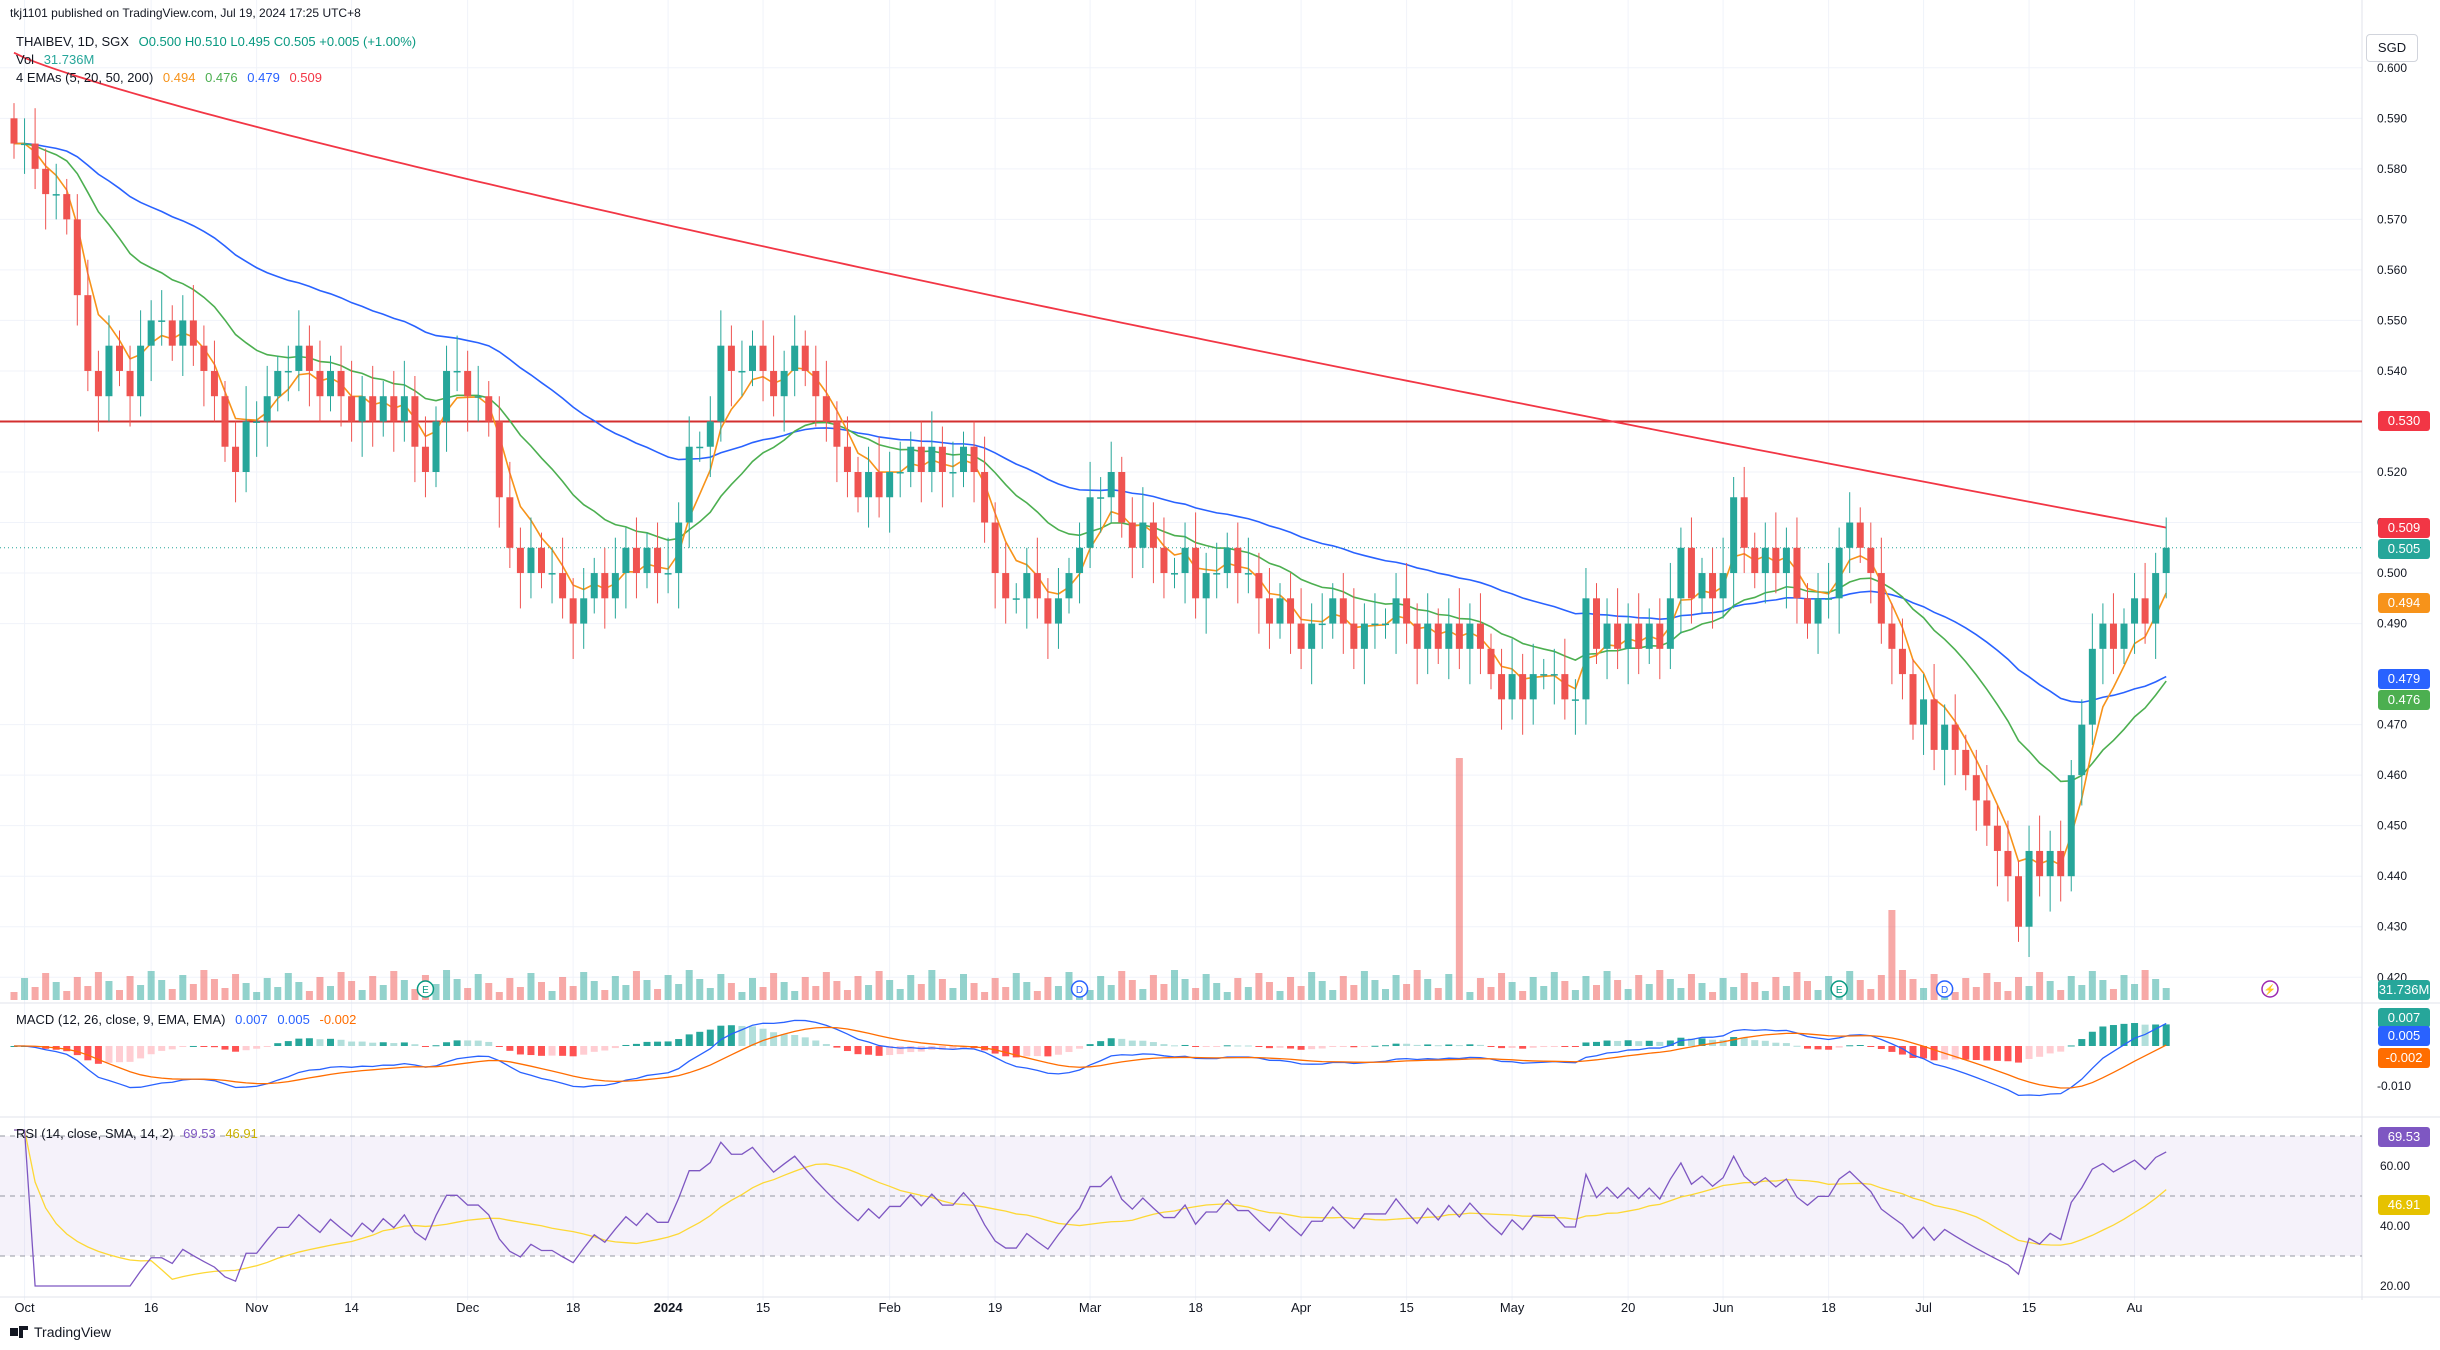 The width and height of the screenshot is (2440, 1350). What do you see at coordinates (2392, 573) in the screenshot?
I see `price-tick-label: 0.500` at bounding box center [2392, 573].